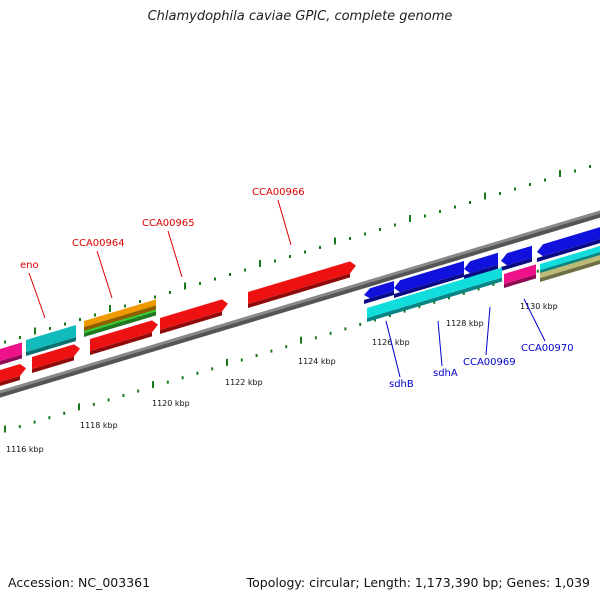 This screenshot has width=600, height=600. I want to click on accession-text: Accession: NC_003361, so click(79, 582).